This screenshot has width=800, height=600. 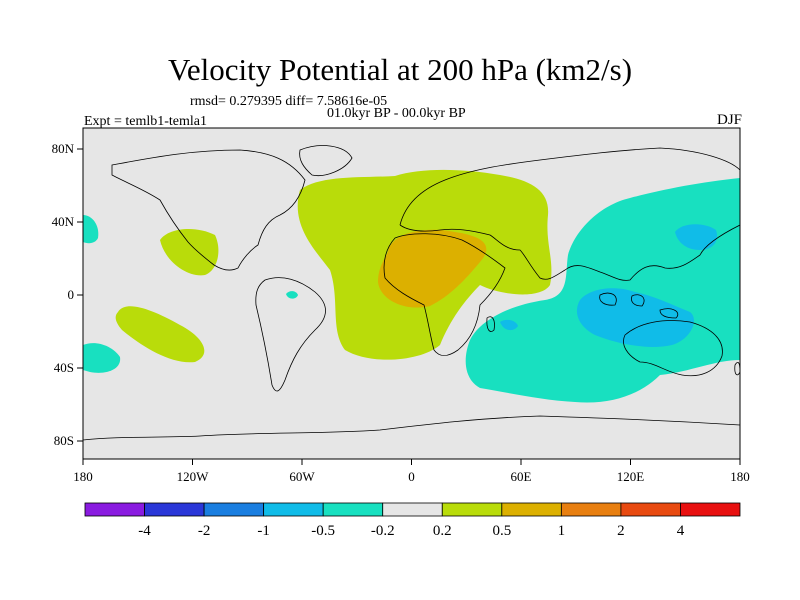 What do you see at coordinates (696, 237) in the screenshot?
I see `min-region-pacific` at bounding box center [696, 237].